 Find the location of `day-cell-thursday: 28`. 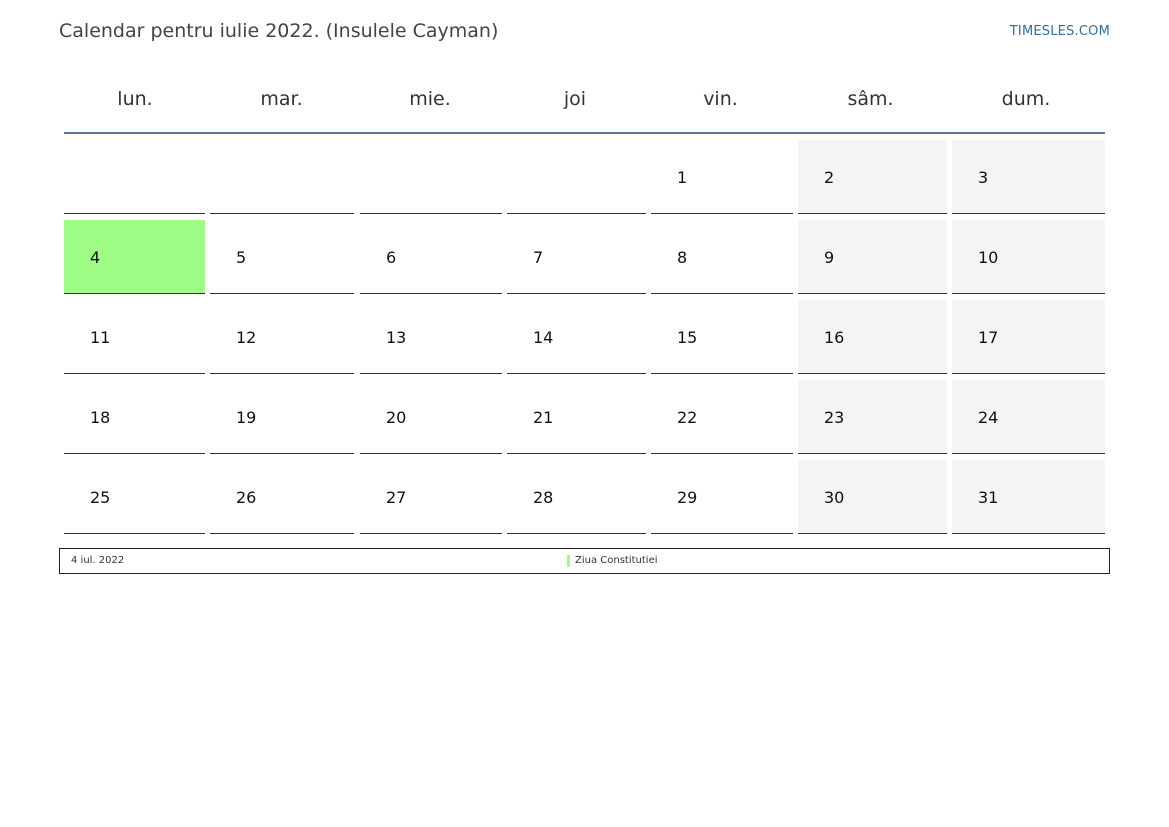

day-cell-thursday: 28 is located at coordinates (576, 497).